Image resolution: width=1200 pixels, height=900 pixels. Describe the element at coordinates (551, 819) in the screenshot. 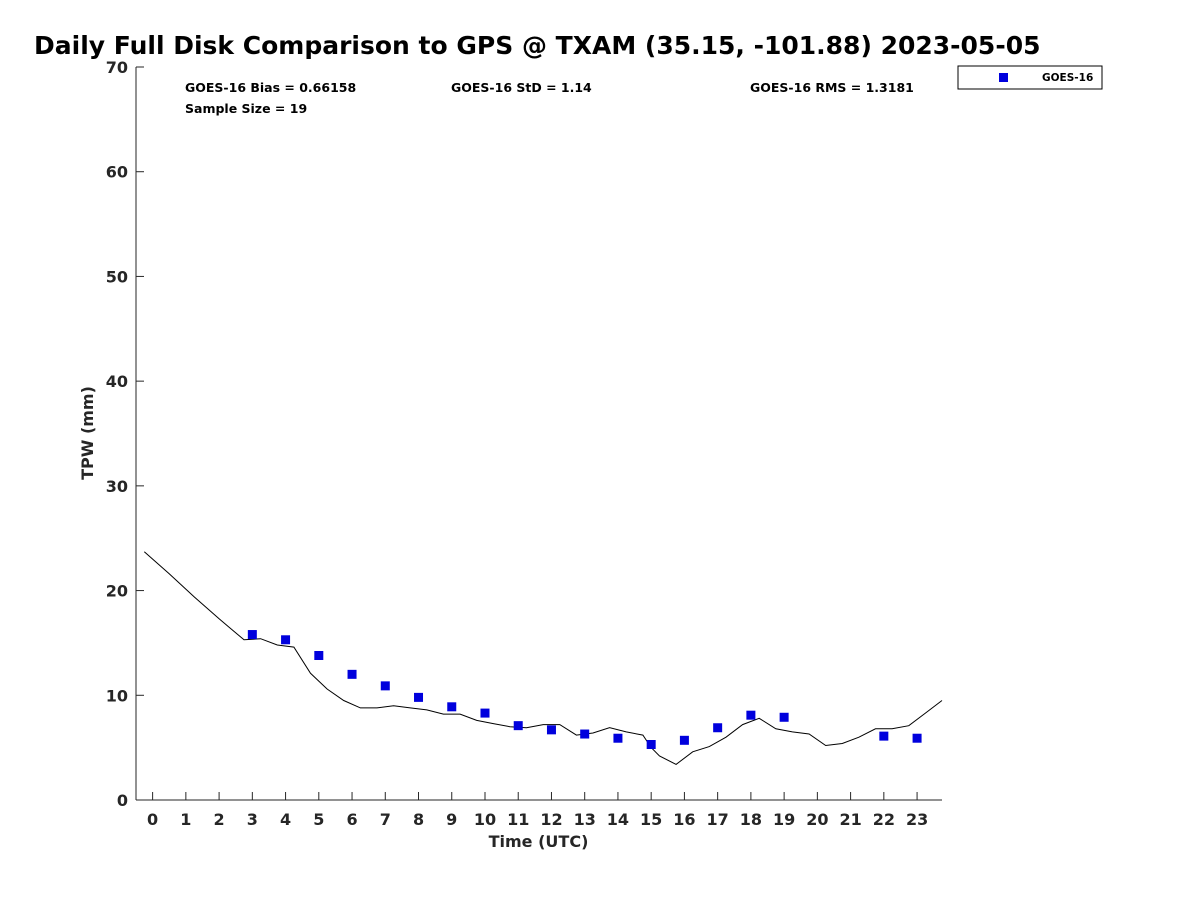

I see `x-tick-label: 12` at that location.